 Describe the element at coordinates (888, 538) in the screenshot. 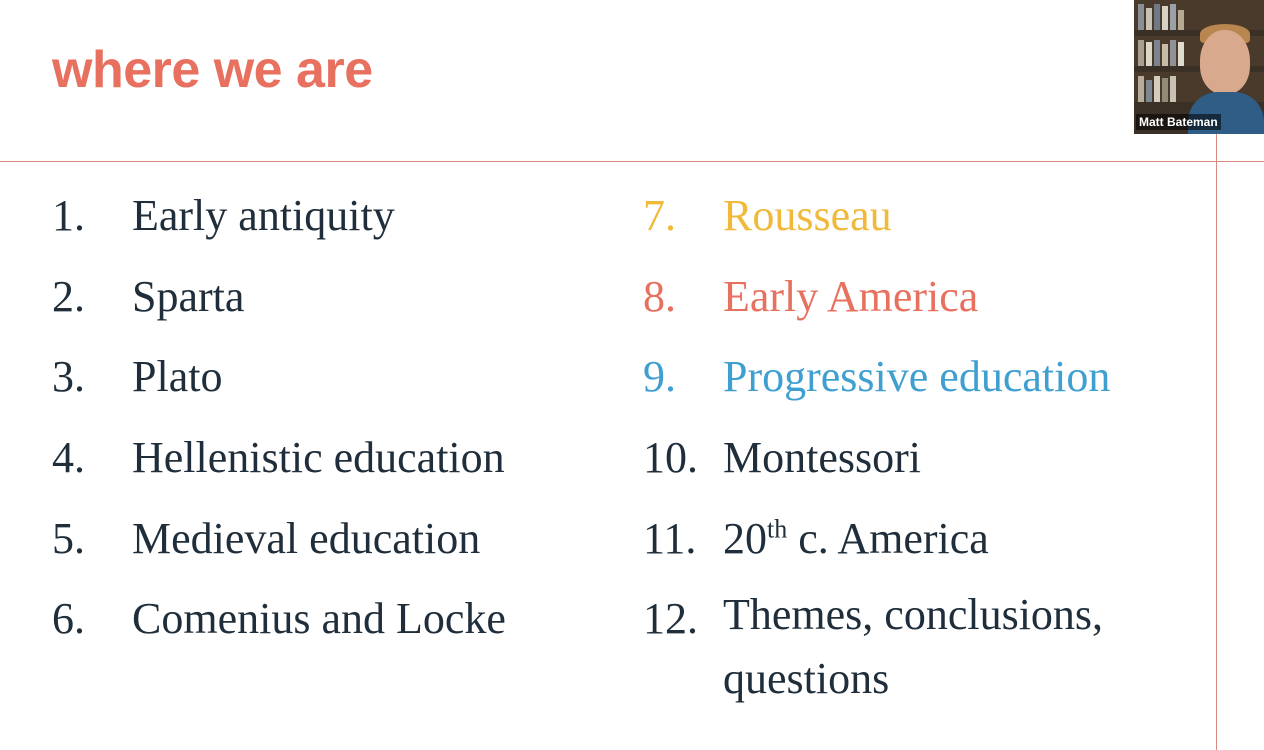

I see `label-suffix: c. America` at that location.